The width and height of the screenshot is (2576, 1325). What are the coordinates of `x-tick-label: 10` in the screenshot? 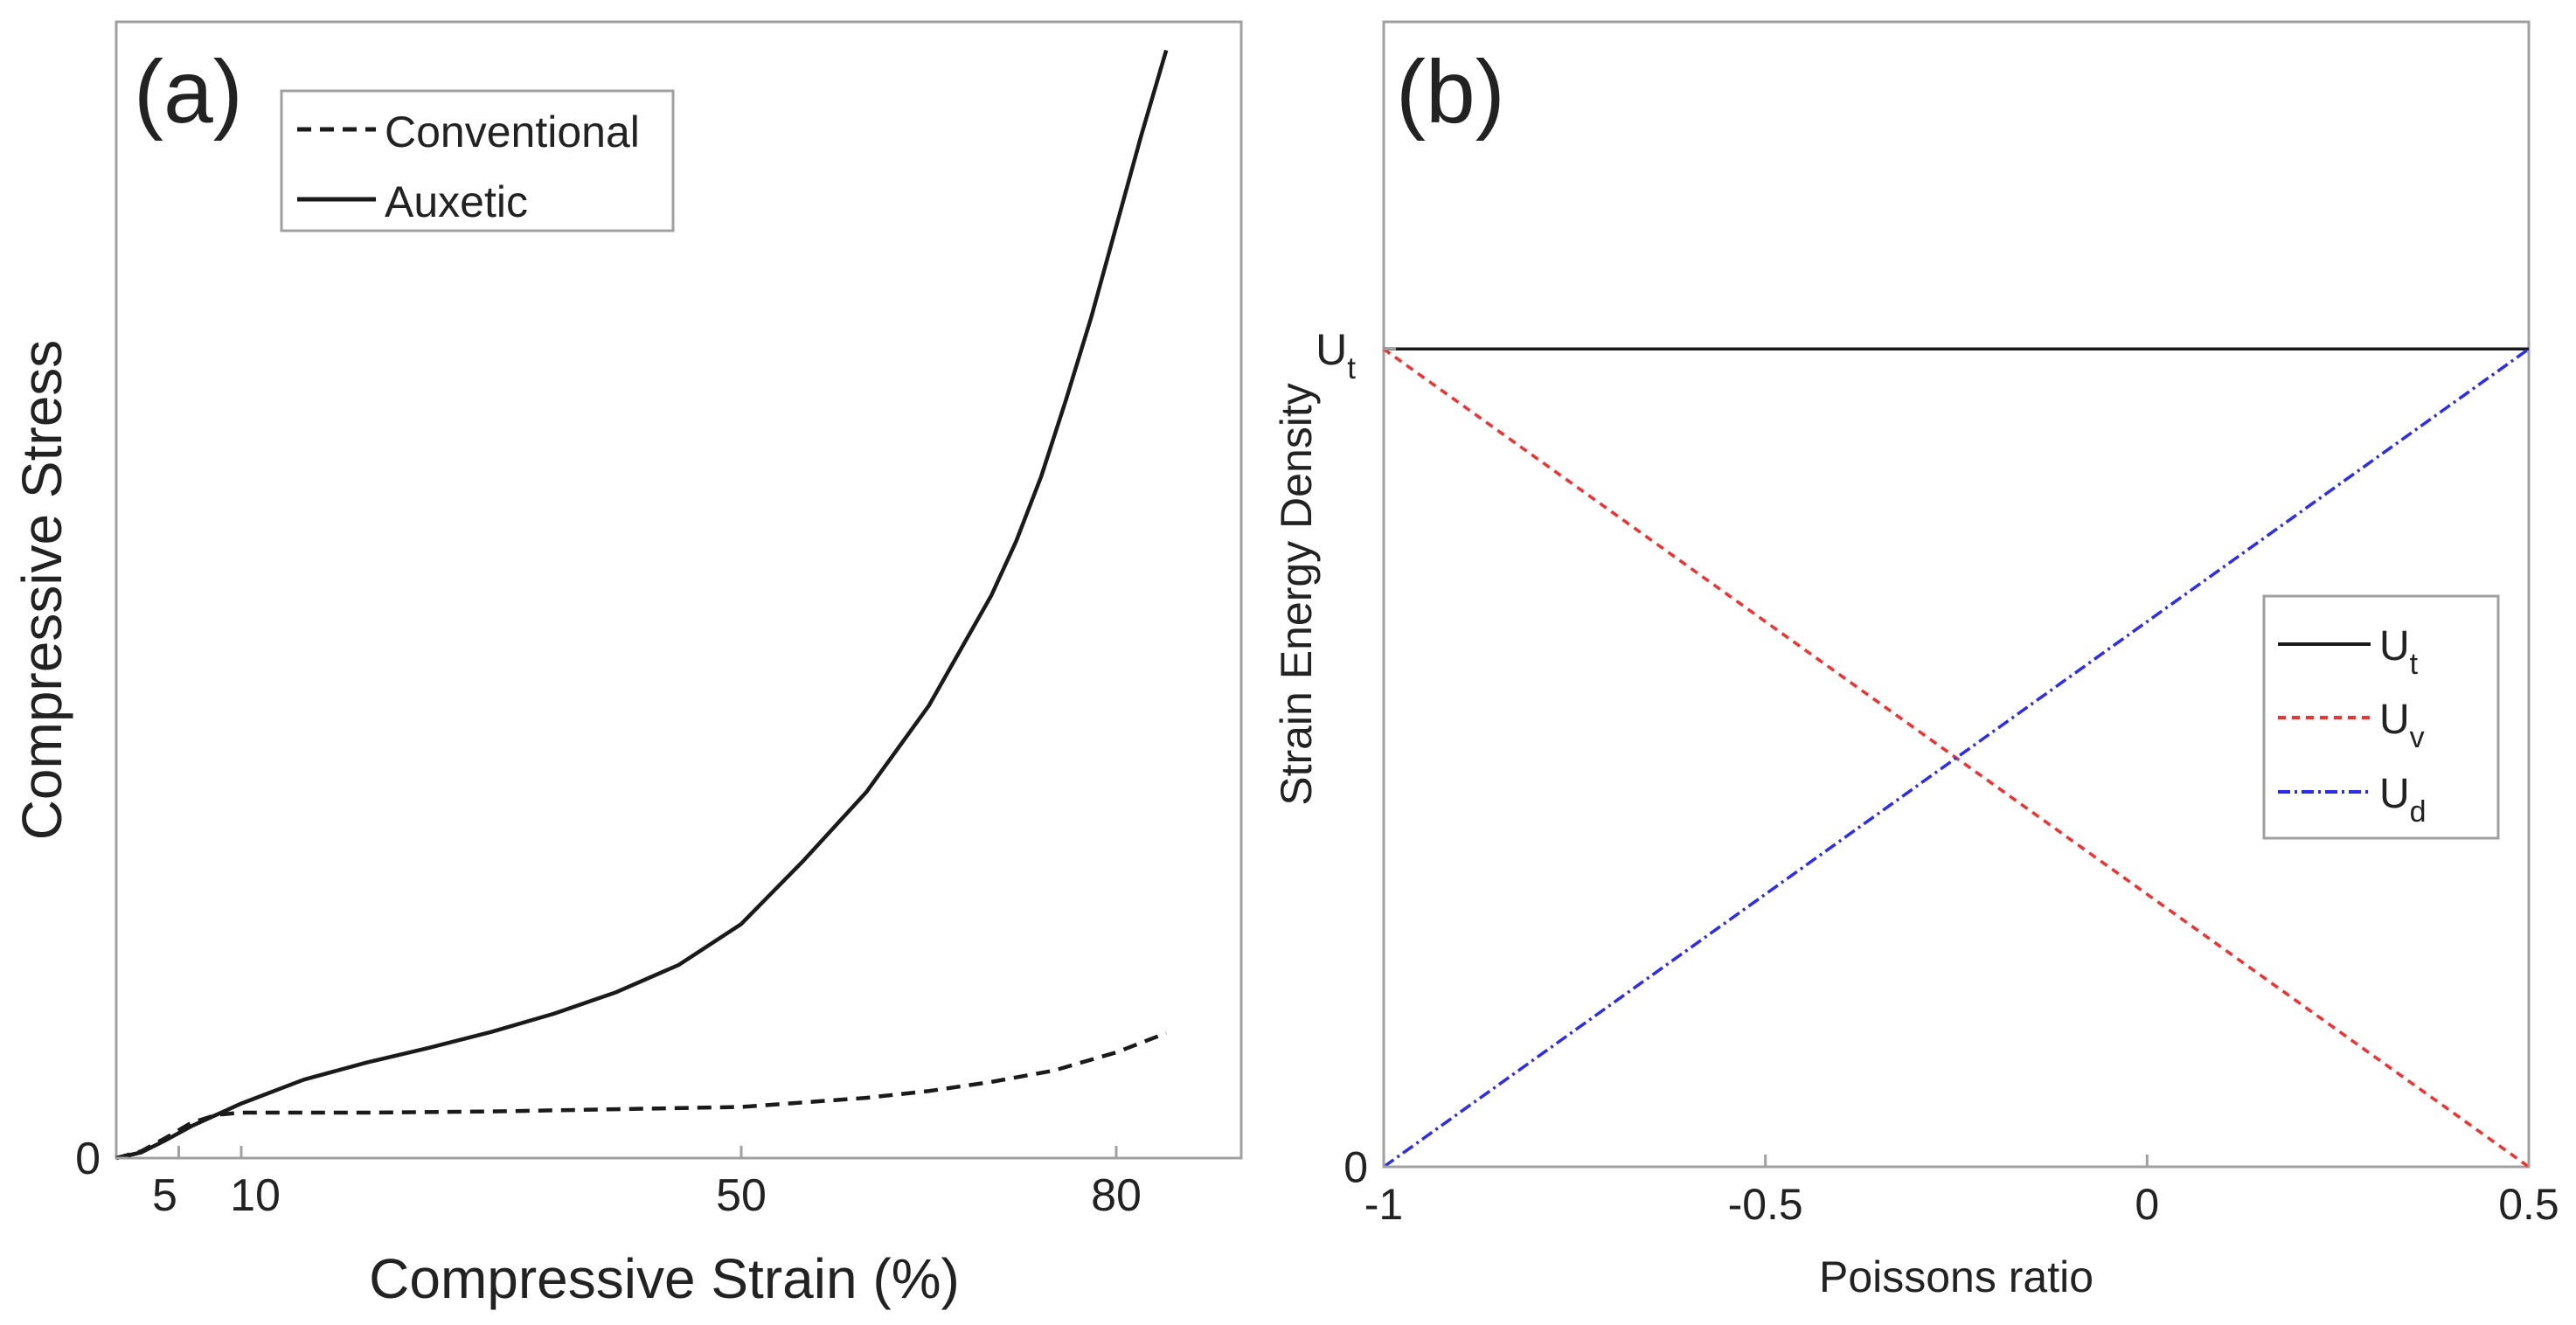 It's located at (256, 1195).